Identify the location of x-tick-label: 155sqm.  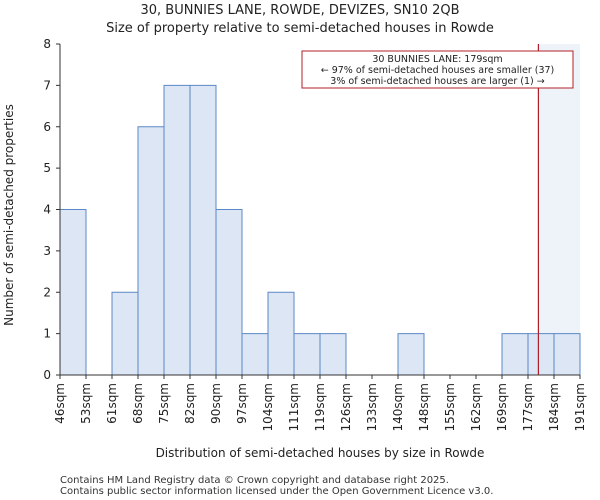
(450, 407).